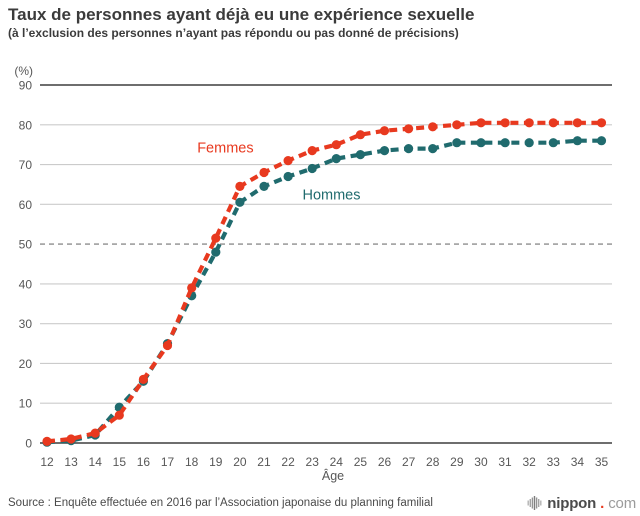  I want to click on x-tick-label: 17, so click(168, 462).